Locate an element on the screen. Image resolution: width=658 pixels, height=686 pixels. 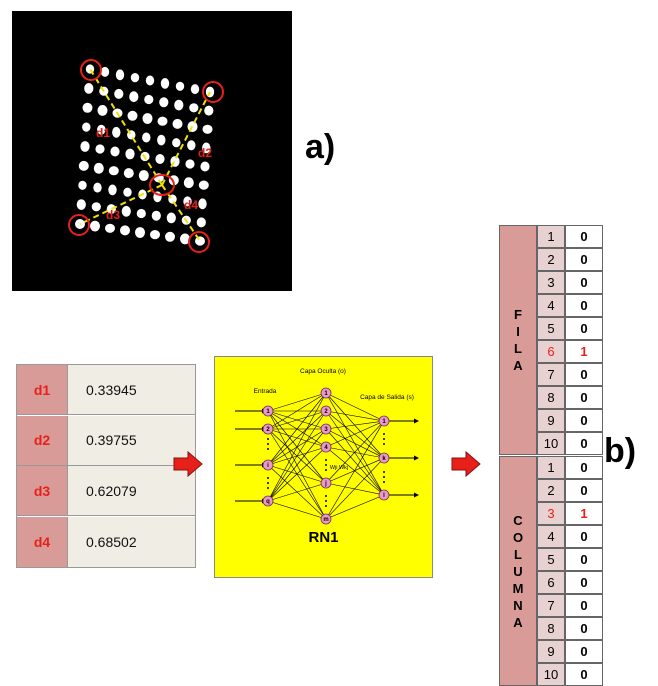
row-index: 3 is located at coordinates (551, 282).